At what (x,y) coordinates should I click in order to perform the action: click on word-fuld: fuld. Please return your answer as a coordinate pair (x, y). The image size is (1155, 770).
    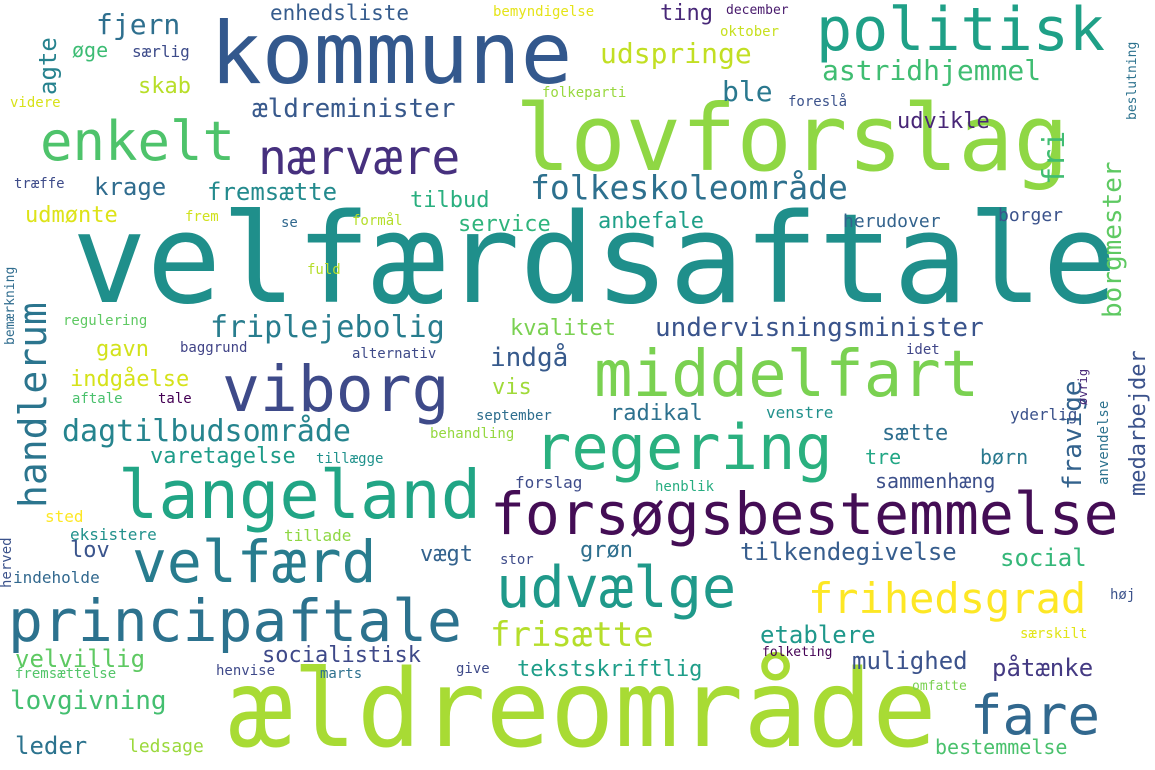
    Looking at the image, I should click on (324, 270).